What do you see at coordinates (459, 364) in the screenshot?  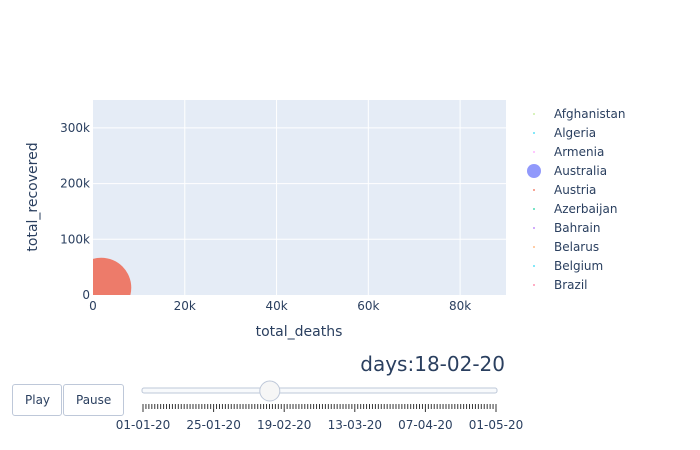 I see `slider-date: 18-02-20` at bounding box center [459, 364].